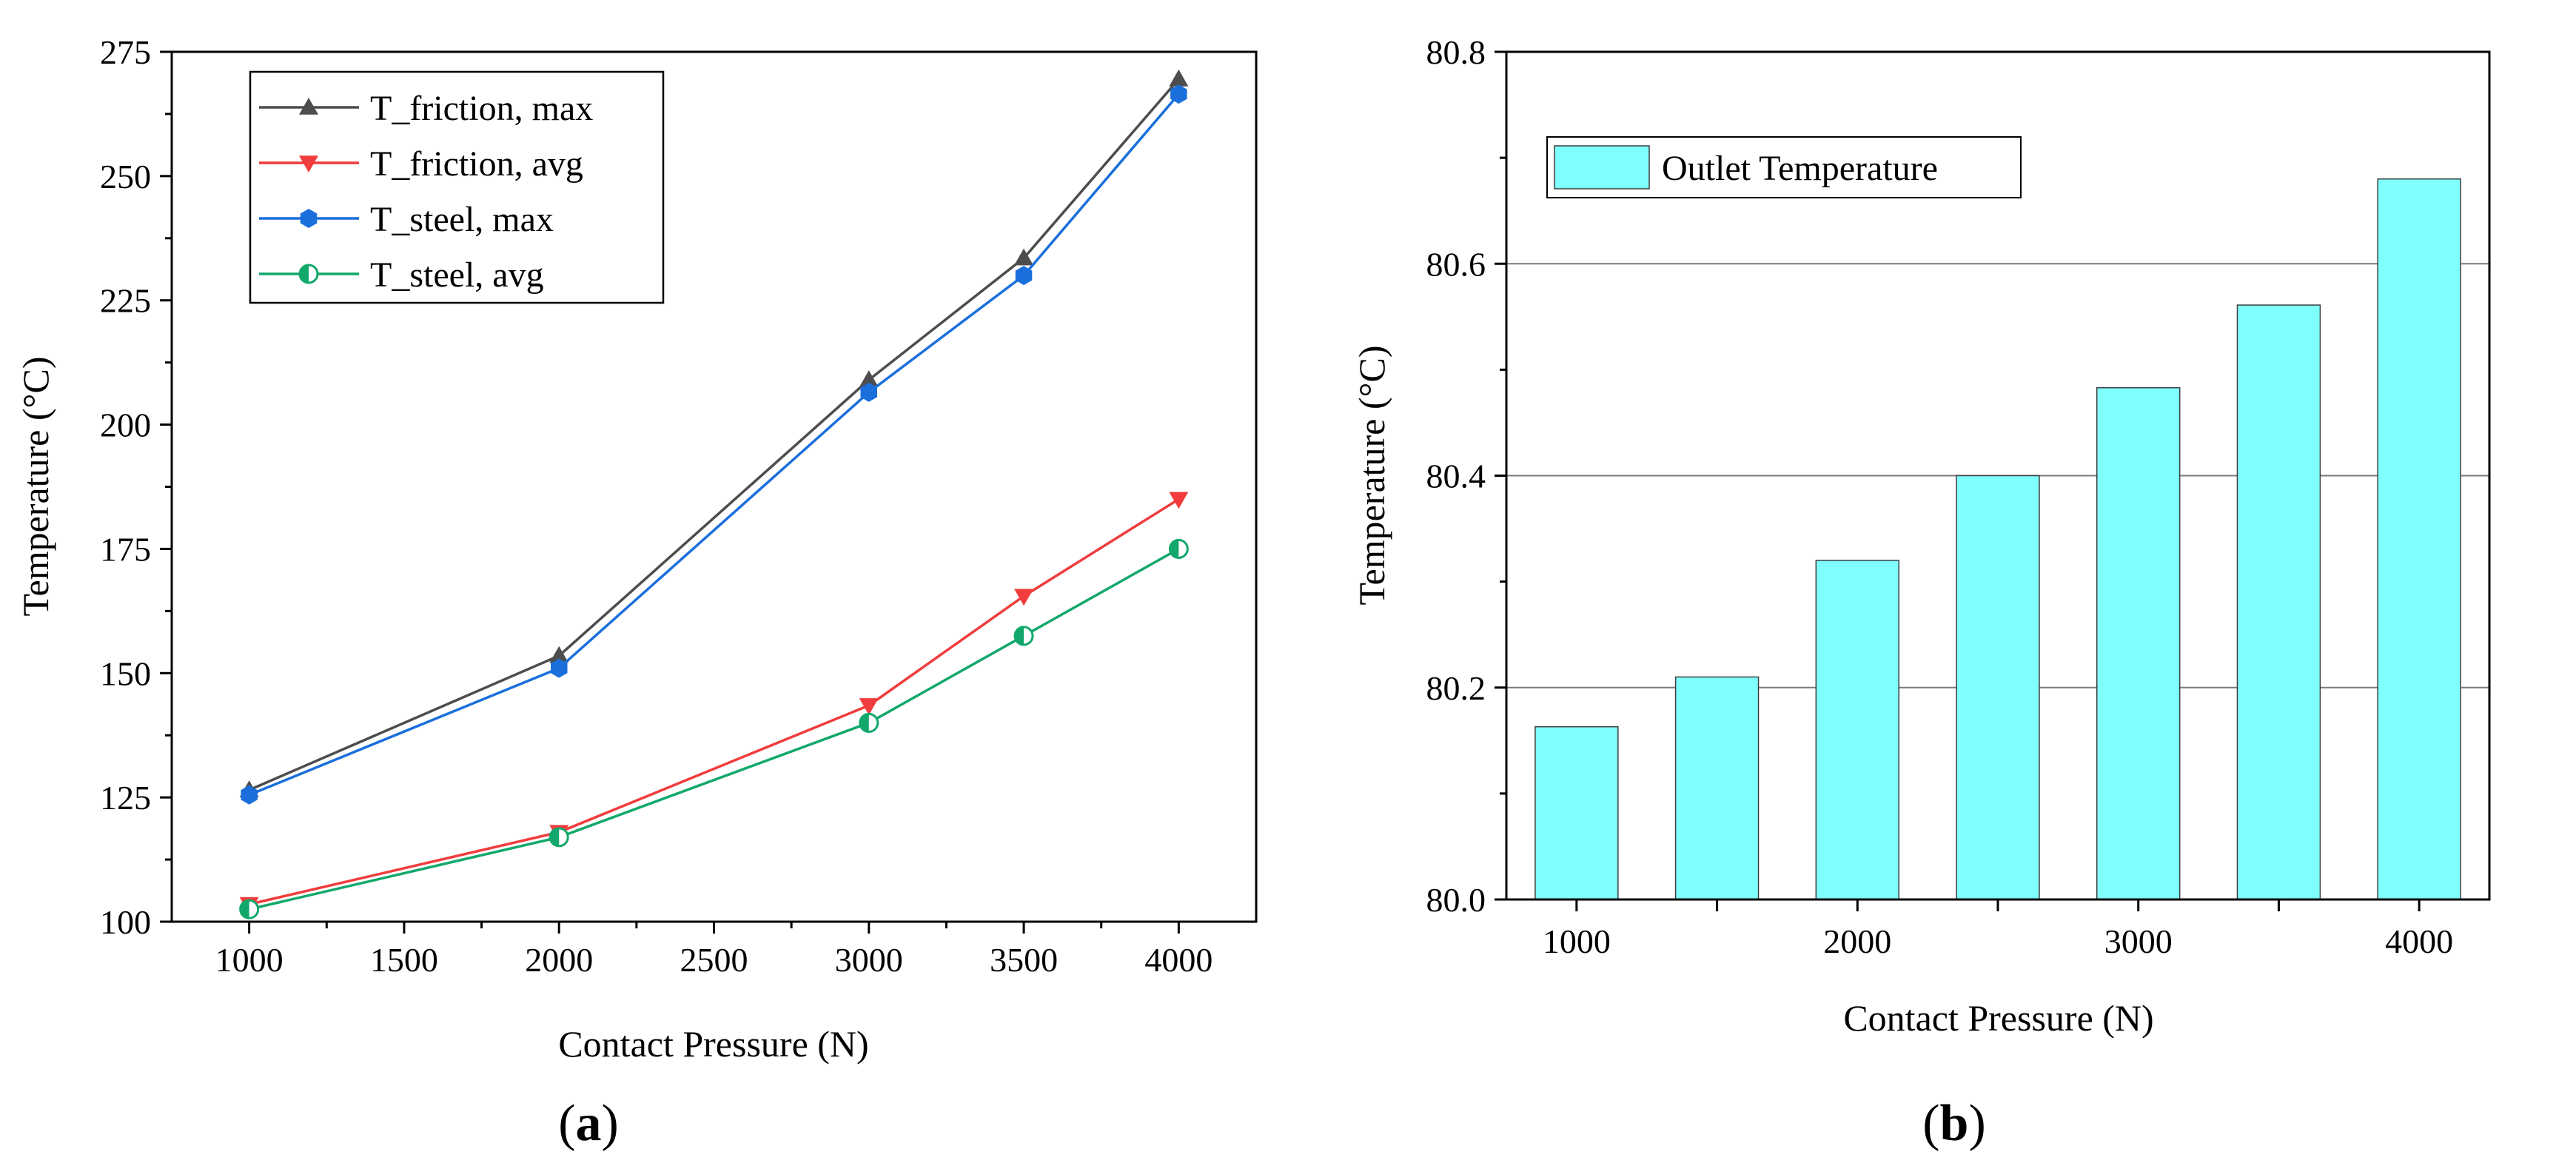 This screenshot has height=1166, width=2576. What do you see at coordinates (1456, 52) in the screenshot?
I see `y-tick-label: 80.8` at bounding box center [1456, 52].